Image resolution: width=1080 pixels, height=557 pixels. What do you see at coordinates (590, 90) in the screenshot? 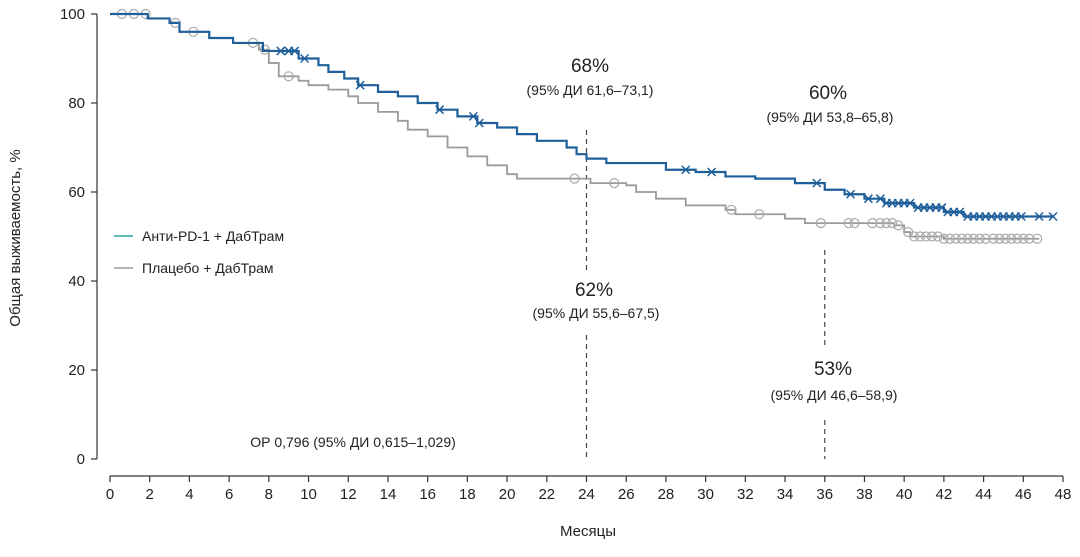
I see `annotation-68-ci: (95% ДИ 61,6–73,1)` at bounding box center [590, 90].